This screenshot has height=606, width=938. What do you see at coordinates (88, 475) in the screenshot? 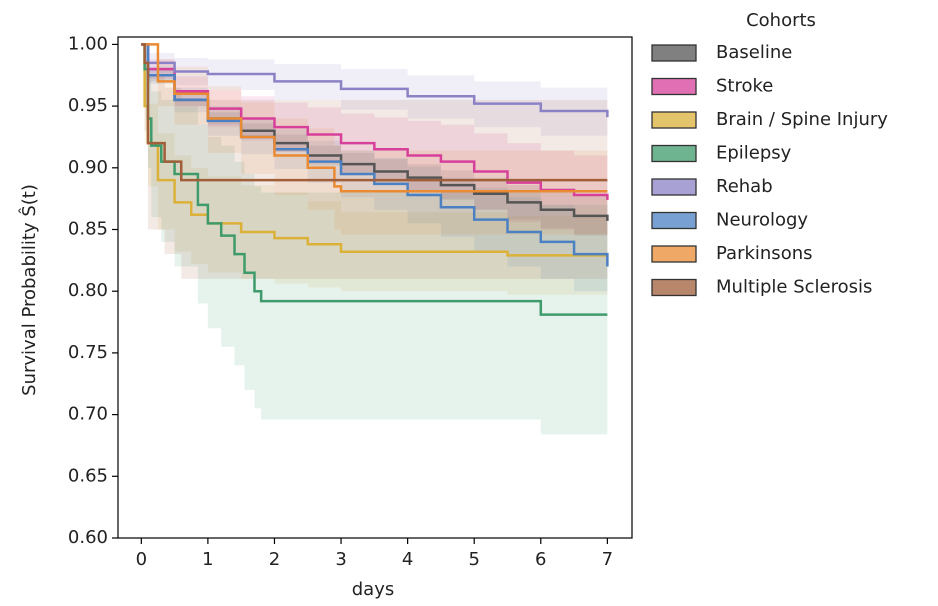
I see `y-tick-label: 0.65` at bounding box center [88, 475].